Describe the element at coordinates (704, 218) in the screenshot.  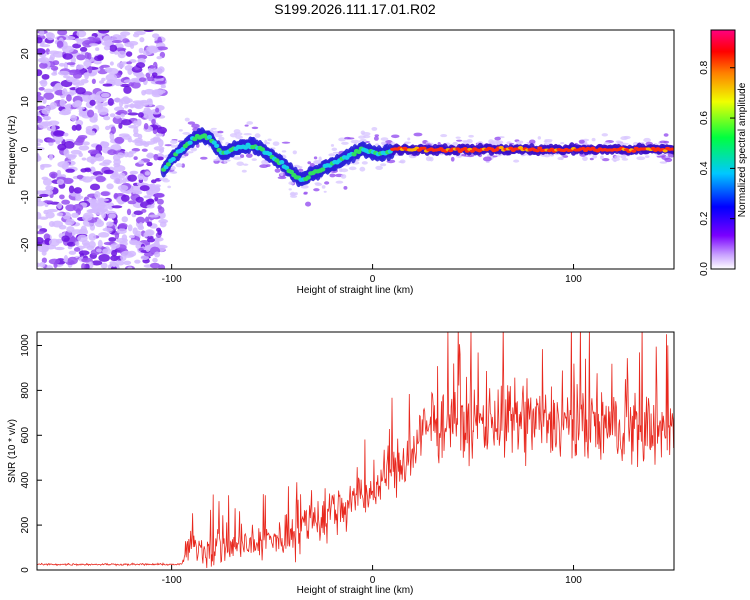
I see `colorbar-tick-label: 0.2` at that location.